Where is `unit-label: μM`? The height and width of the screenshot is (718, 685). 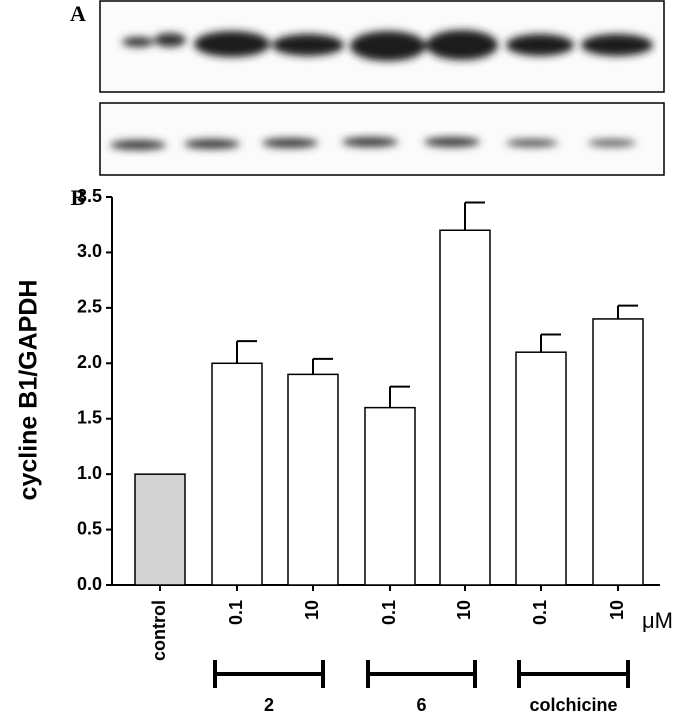
unit-label: μM is located at coordinates (657, 620).